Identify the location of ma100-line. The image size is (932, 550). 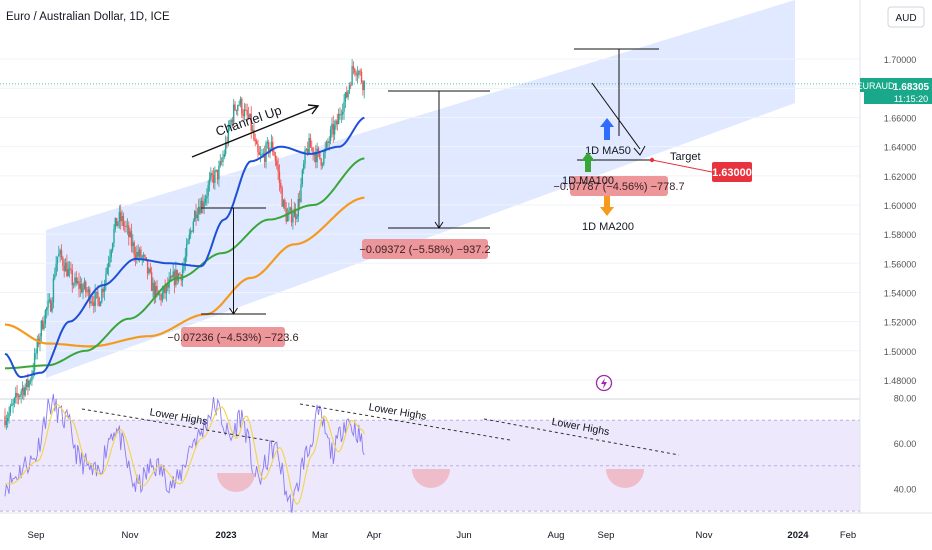
(185, 263).